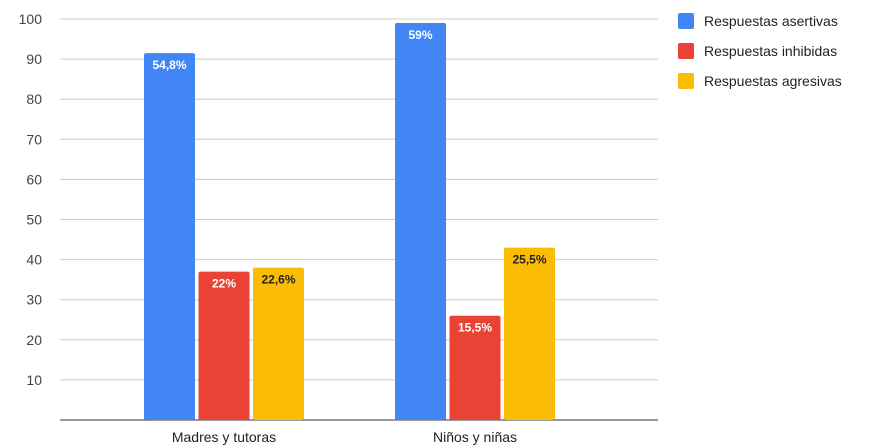  Describe the element at coordinates (475, 437) in the screenshot. I see `x-category-label: Niños y niñas` at that location.